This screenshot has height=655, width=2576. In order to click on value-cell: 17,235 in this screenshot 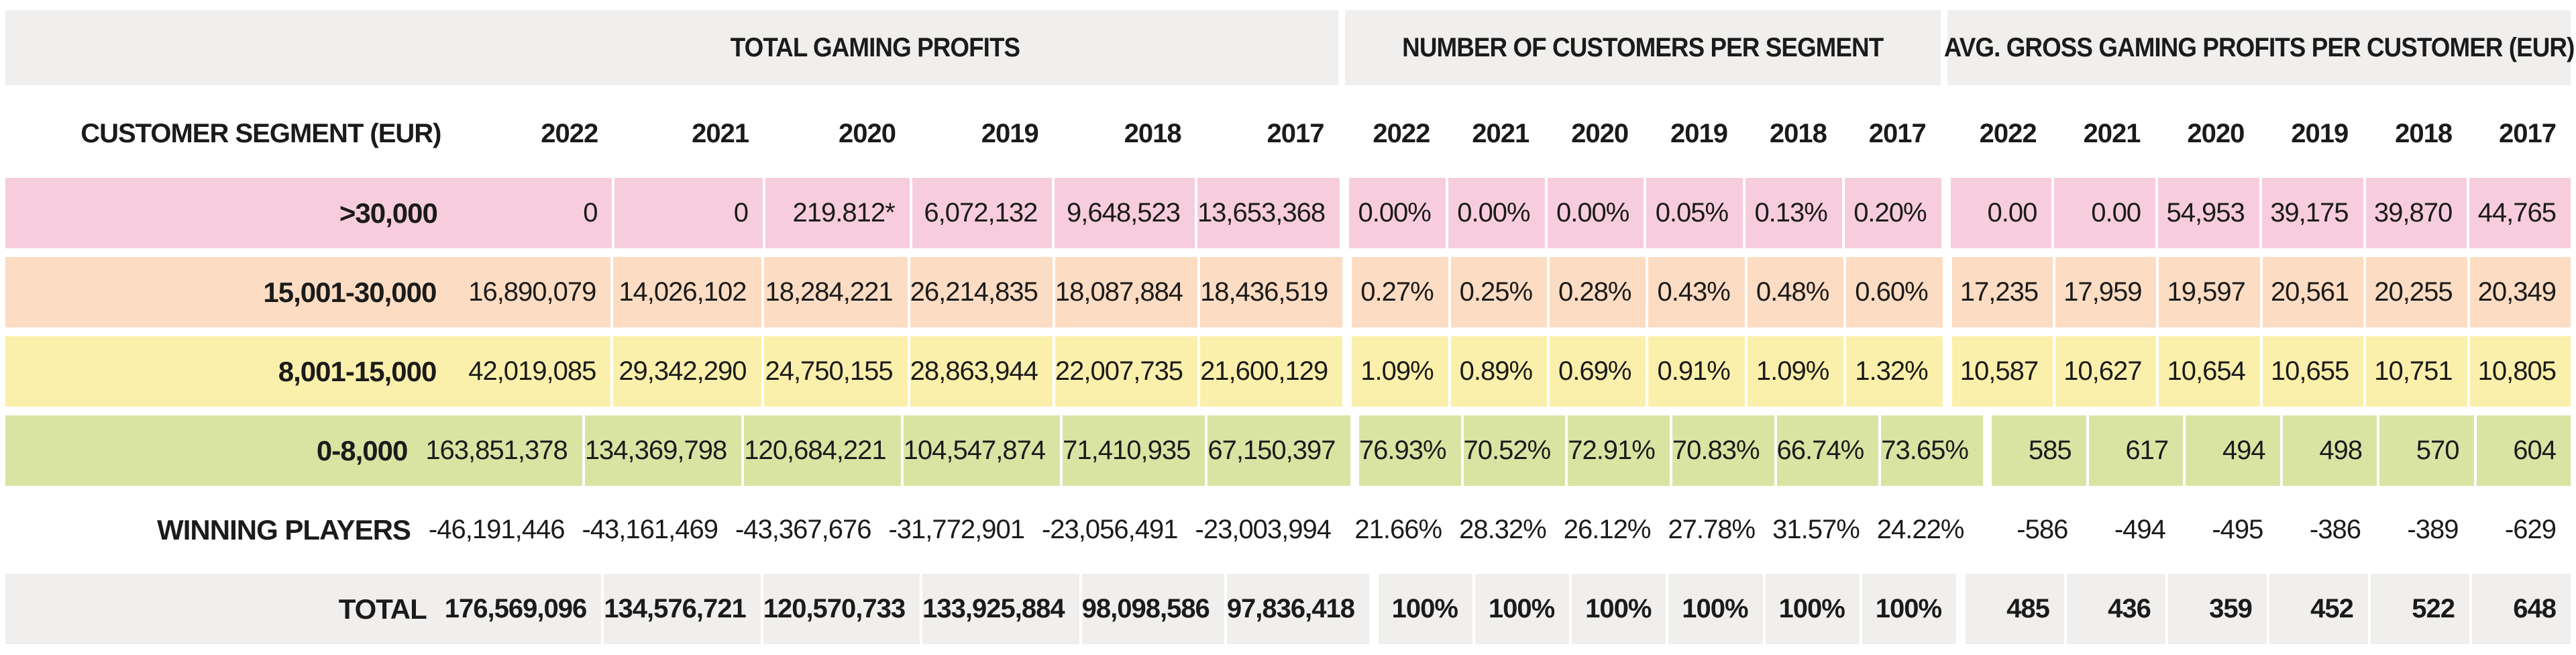, I will do `click(2001, 292)`.